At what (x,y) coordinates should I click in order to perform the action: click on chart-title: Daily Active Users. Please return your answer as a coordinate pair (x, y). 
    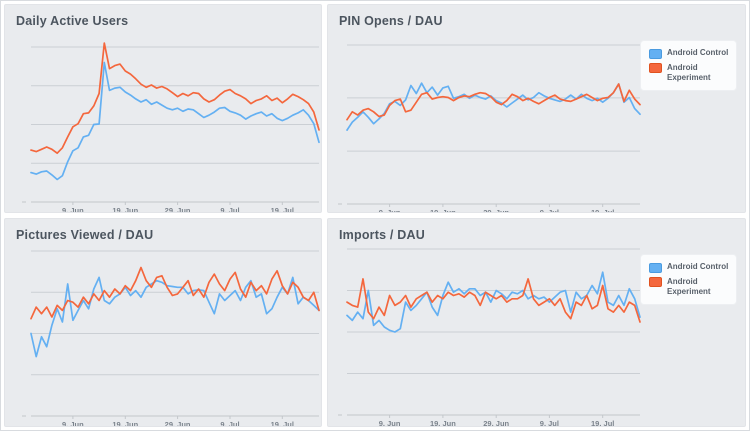
    Looking at the image, I should click on (72, 21).